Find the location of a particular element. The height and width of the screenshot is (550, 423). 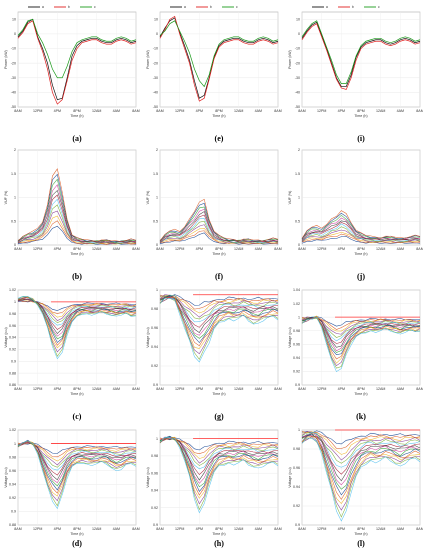

panel-label: (l) is located at coordinates (361, 543).